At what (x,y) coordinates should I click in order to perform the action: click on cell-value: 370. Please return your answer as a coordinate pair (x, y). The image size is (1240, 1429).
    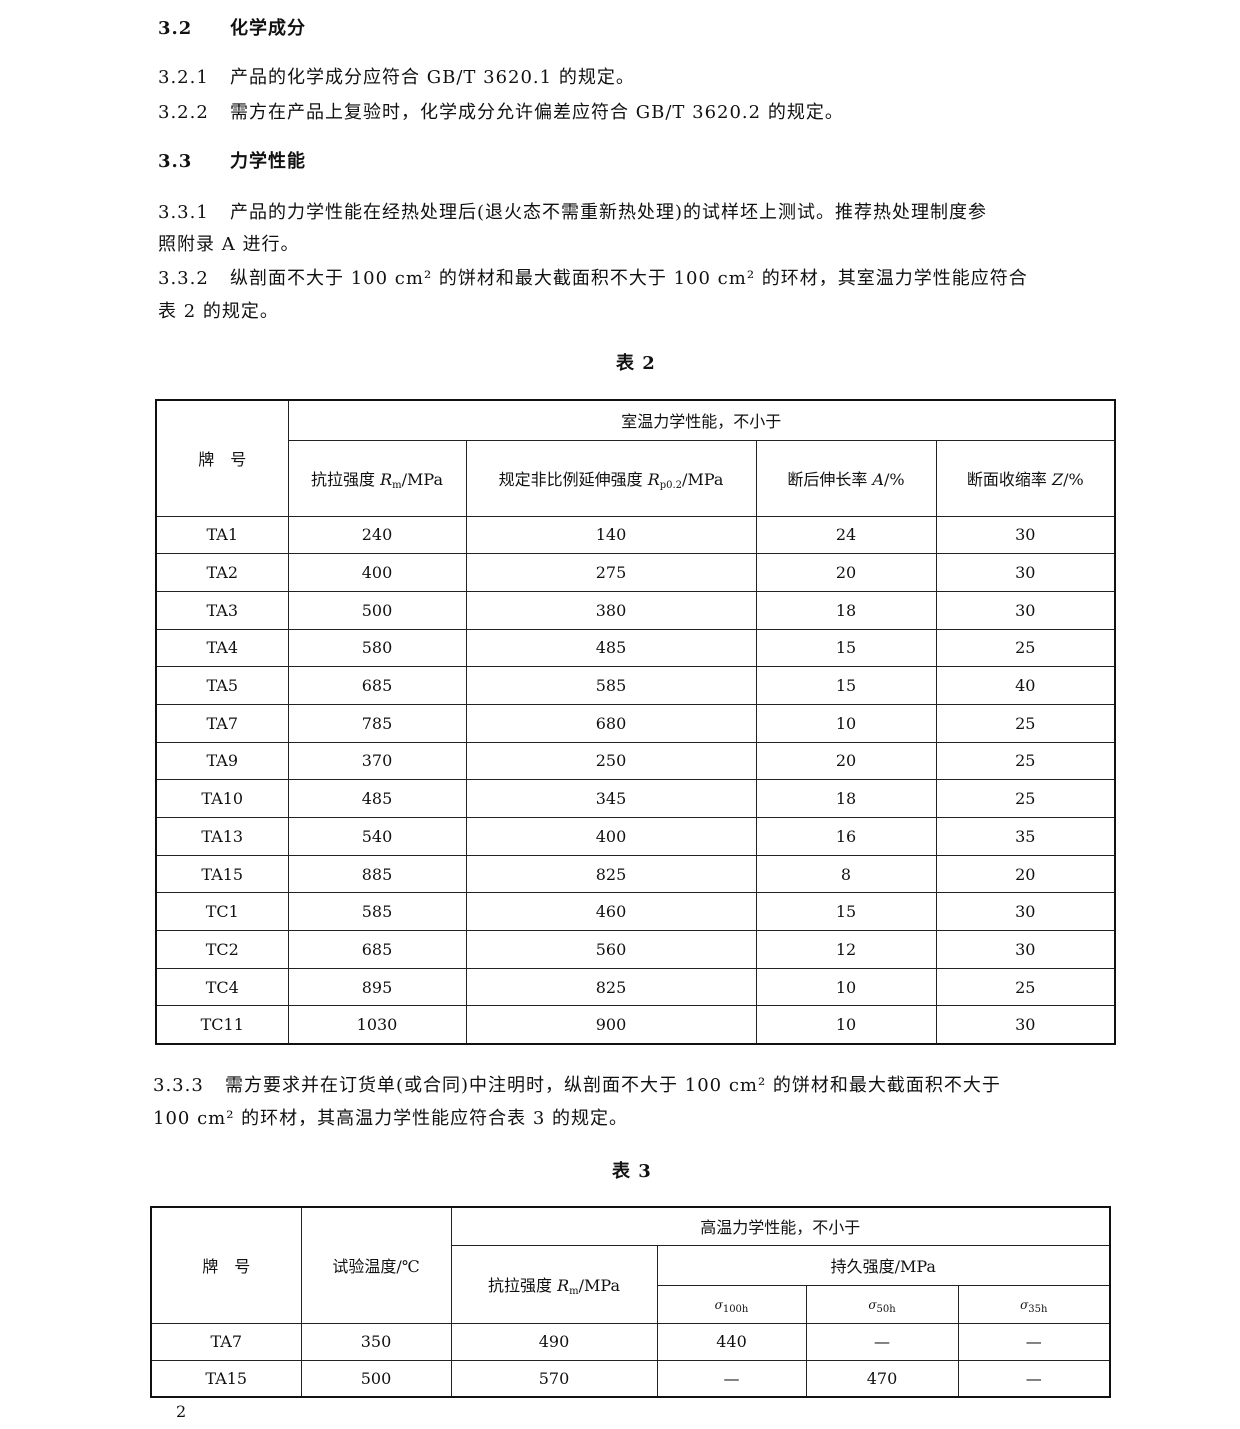
    Looking at the image, I should click on (377, 761).